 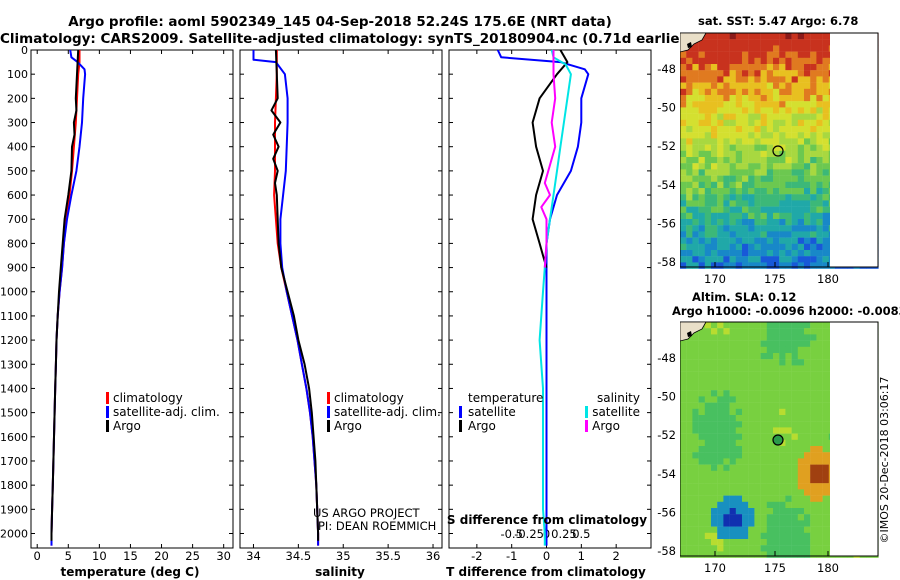 I want to click on difference-series, so click(x=543, y=297).